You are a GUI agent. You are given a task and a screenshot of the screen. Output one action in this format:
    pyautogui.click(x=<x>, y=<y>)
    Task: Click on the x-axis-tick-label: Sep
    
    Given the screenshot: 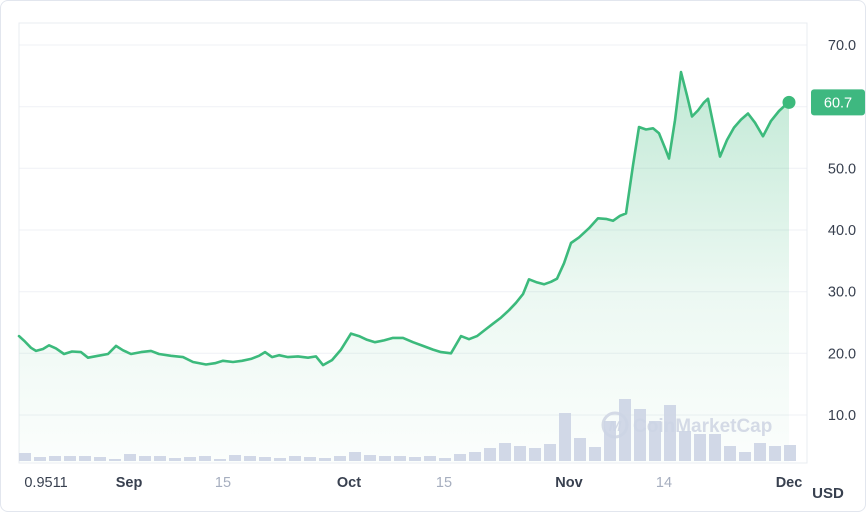 What is the action you would take?
    pyautogui.click(x=129, y=483)
    